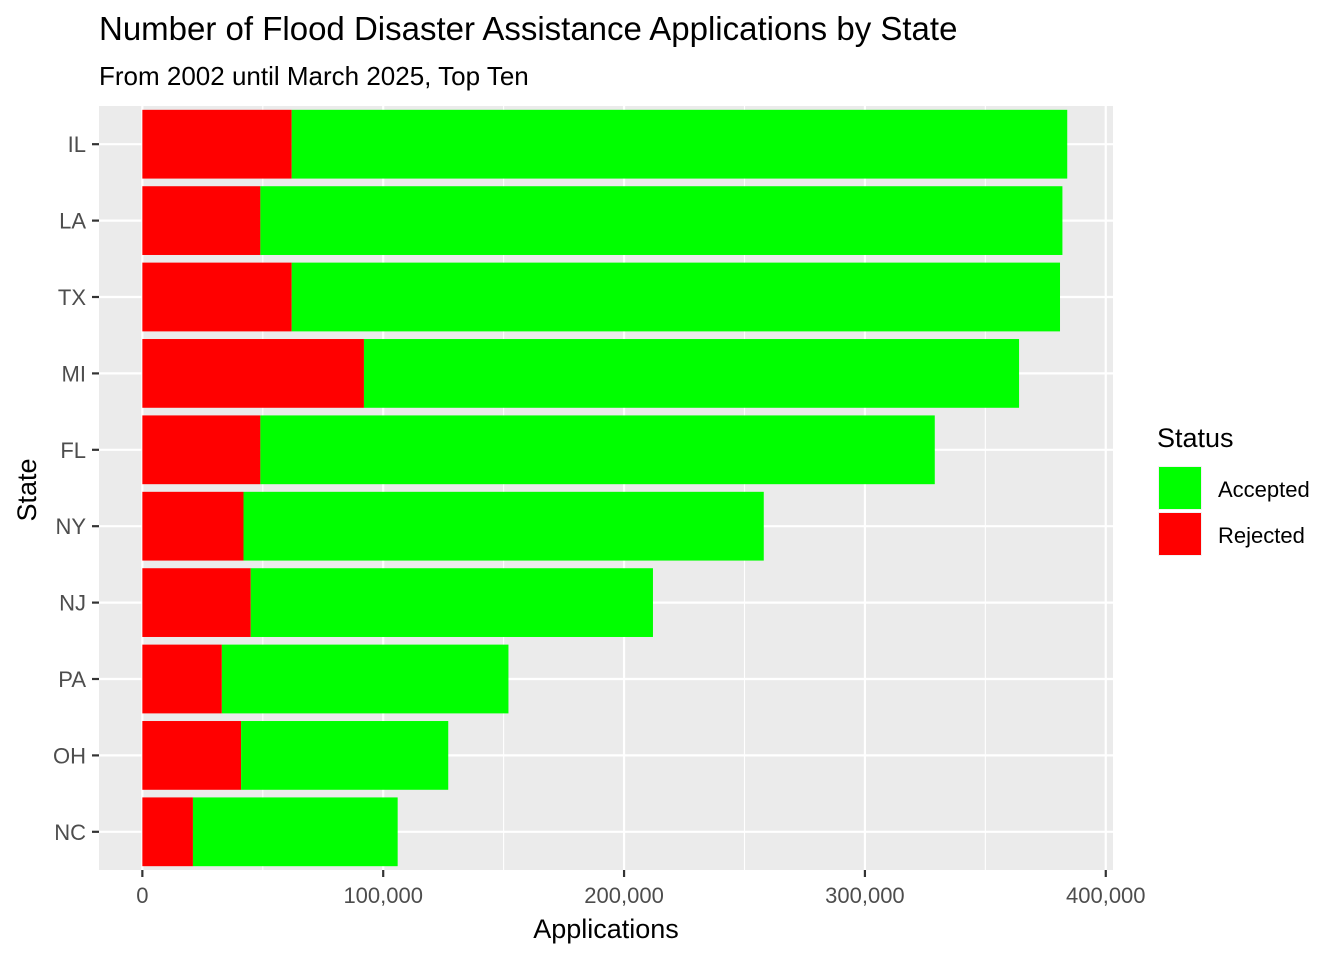 The width and height of the screenshot is (1344, 960). What do you see at coordinates (1180, 488) in the screenshot?
I see `legend-swatch-accepted` at bounding box center [1180, 488].